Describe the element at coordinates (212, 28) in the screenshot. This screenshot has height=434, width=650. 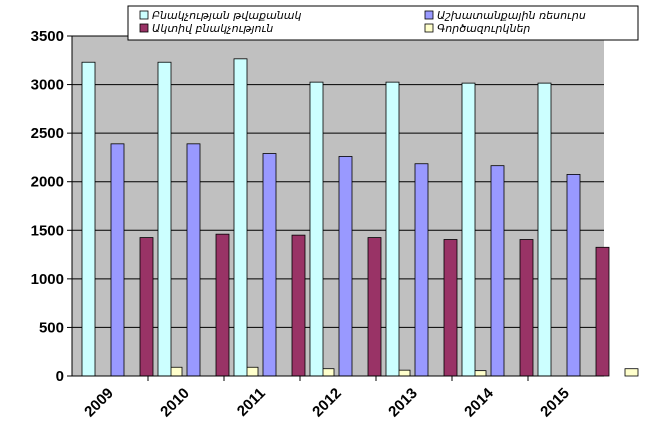
I see `legend-label-3: Ակտիվ բնակչություն` at that location.